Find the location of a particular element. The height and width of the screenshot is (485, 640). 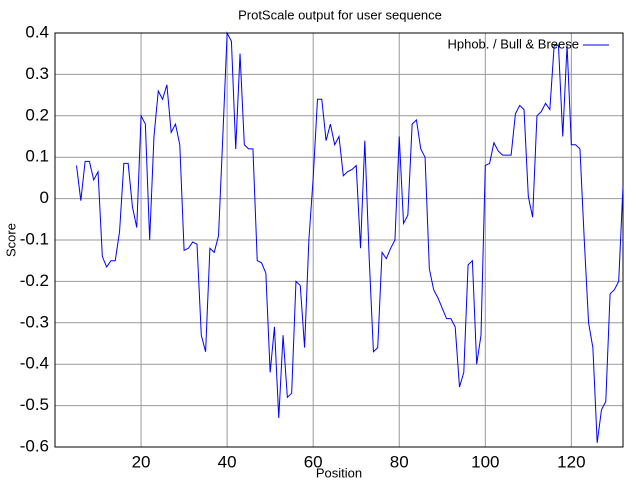

y-axis-label: Score is located at coordinates (10, 240).